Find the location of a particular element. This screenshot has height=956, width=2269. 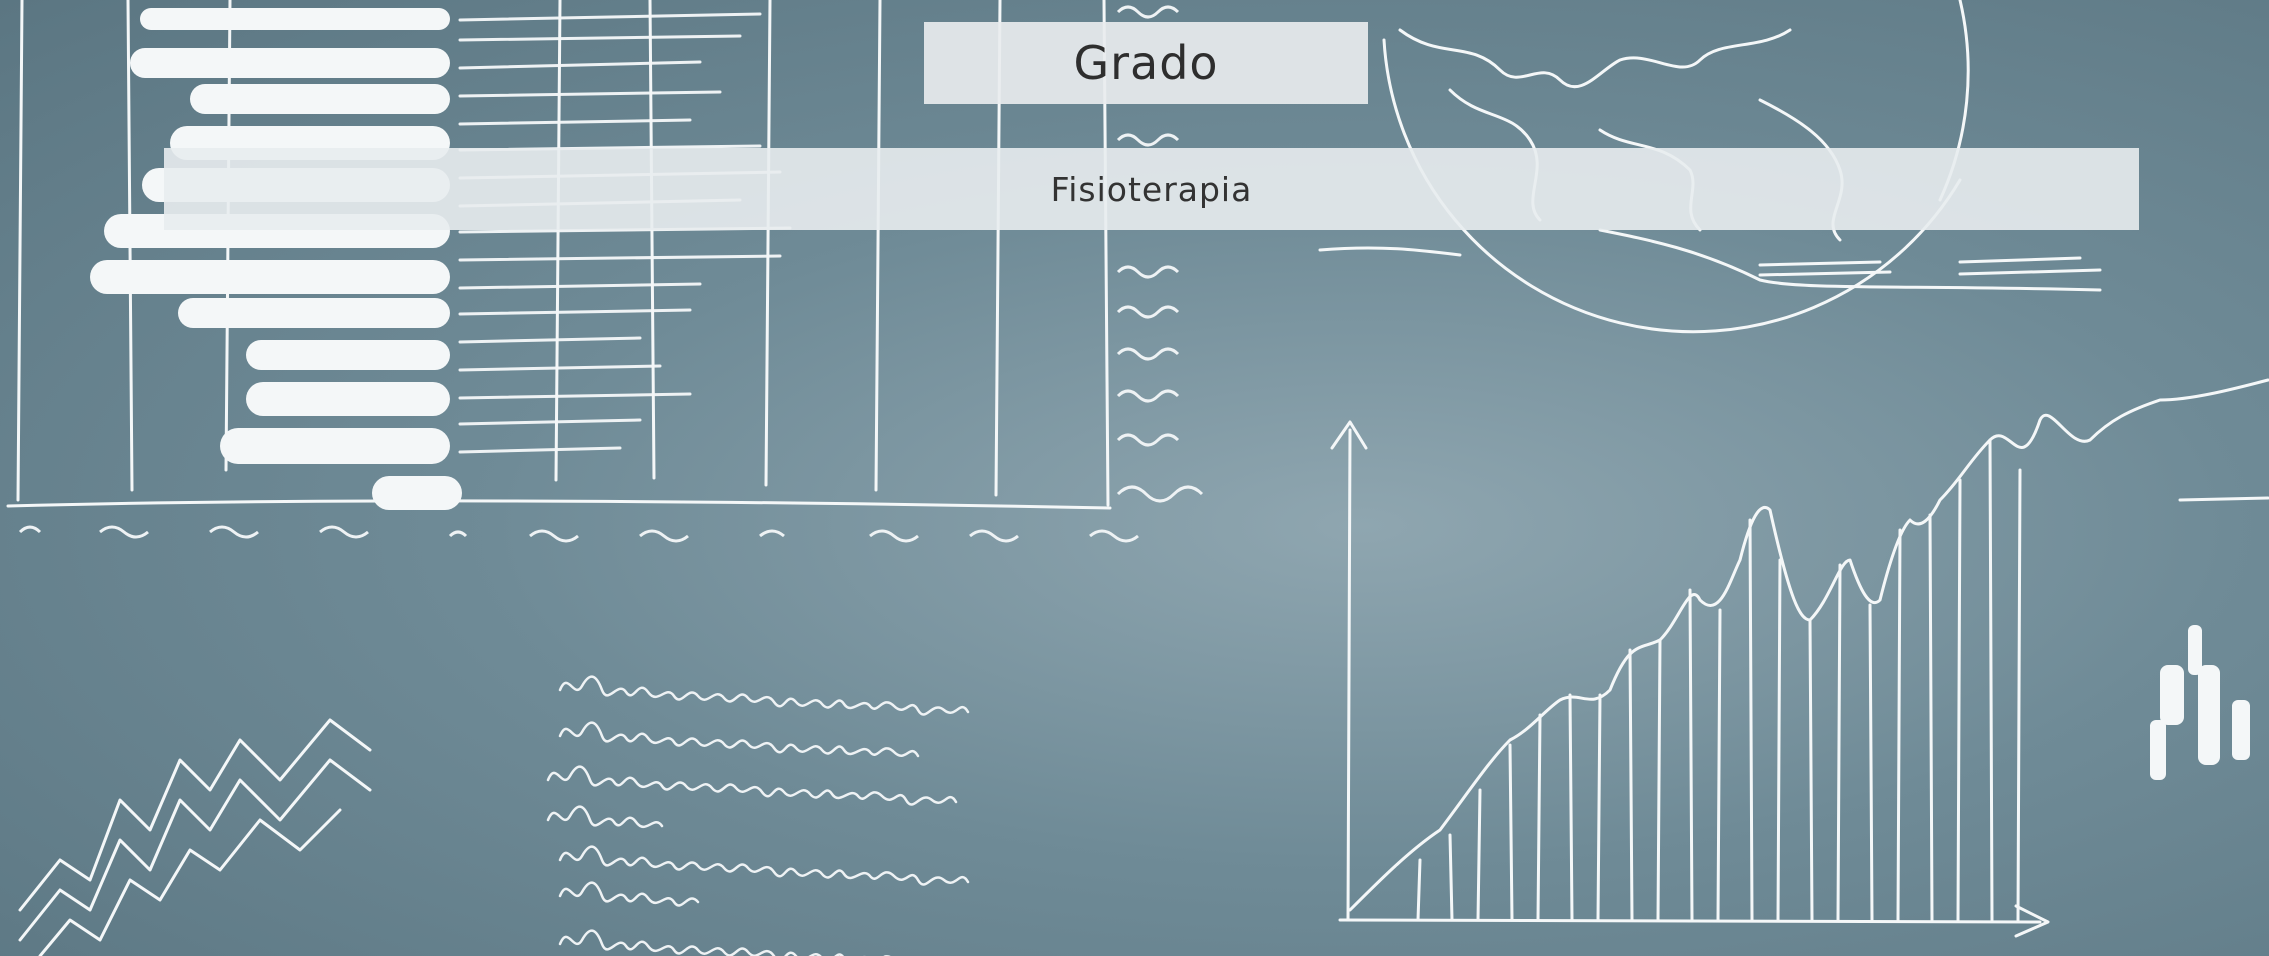

program-name-box: Fisioterapia is located at coordinates (1151, 189).